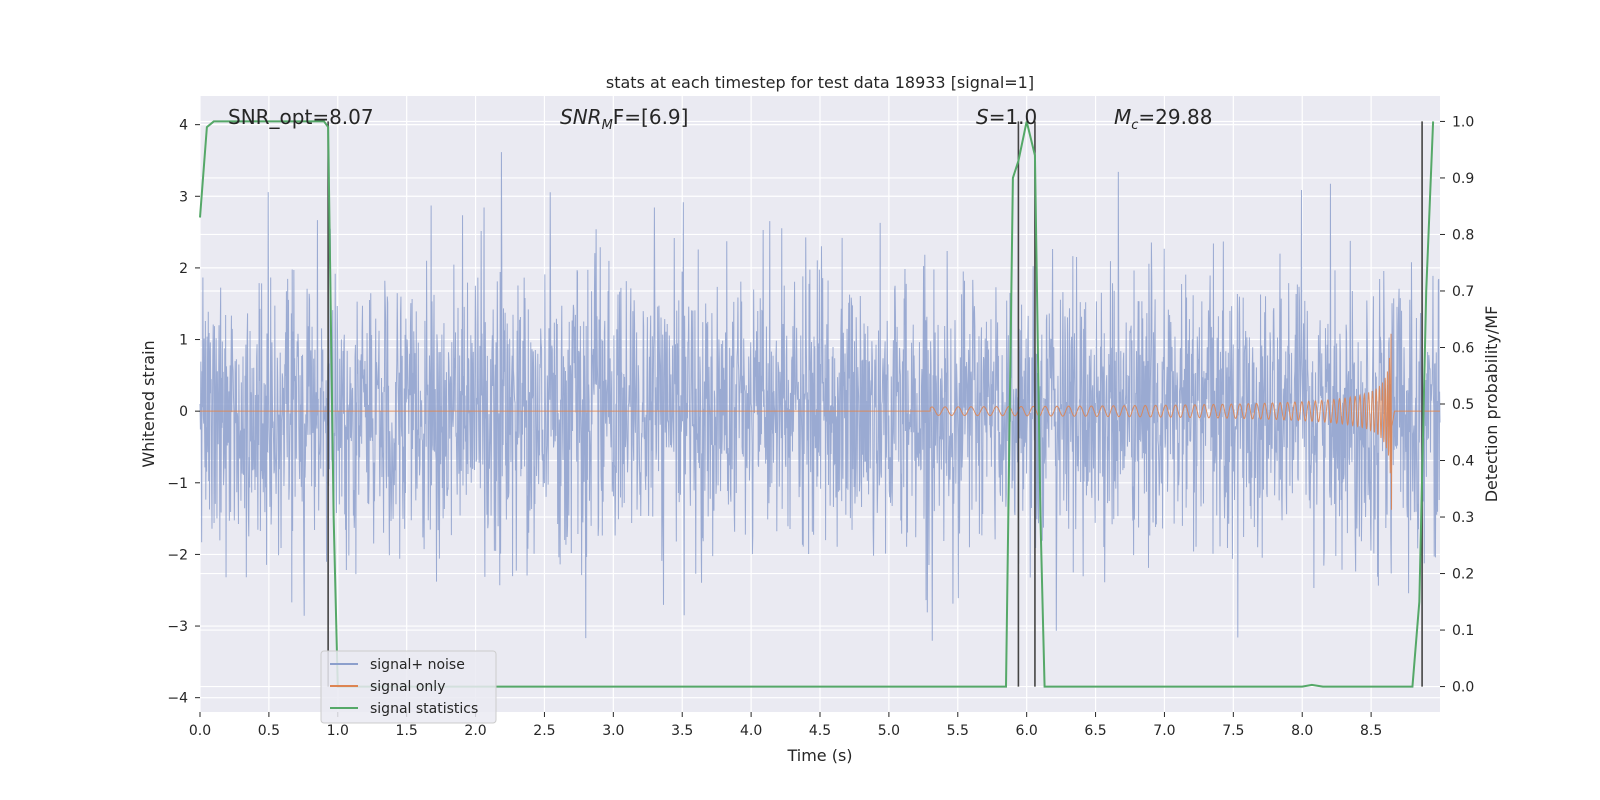  What do you see at coordinates (1134, 125) in the screenshot?
I see `annotation-mc-sub: c` at bounding box center [1134, 125].